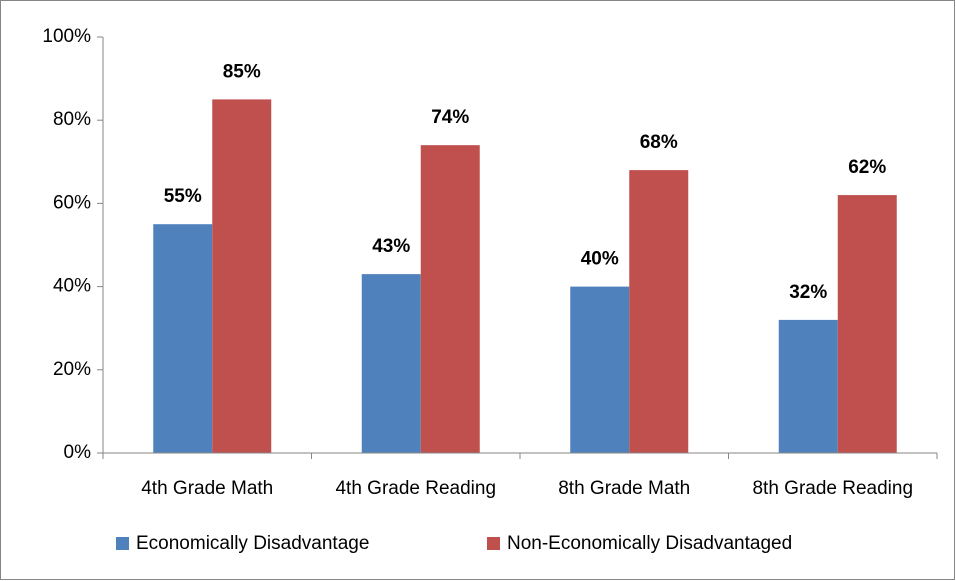 The image size is (956, 581). Describe the element at coordinates (72, 119) in the screenshot. I see `y-tick-label: 80%` at that location.